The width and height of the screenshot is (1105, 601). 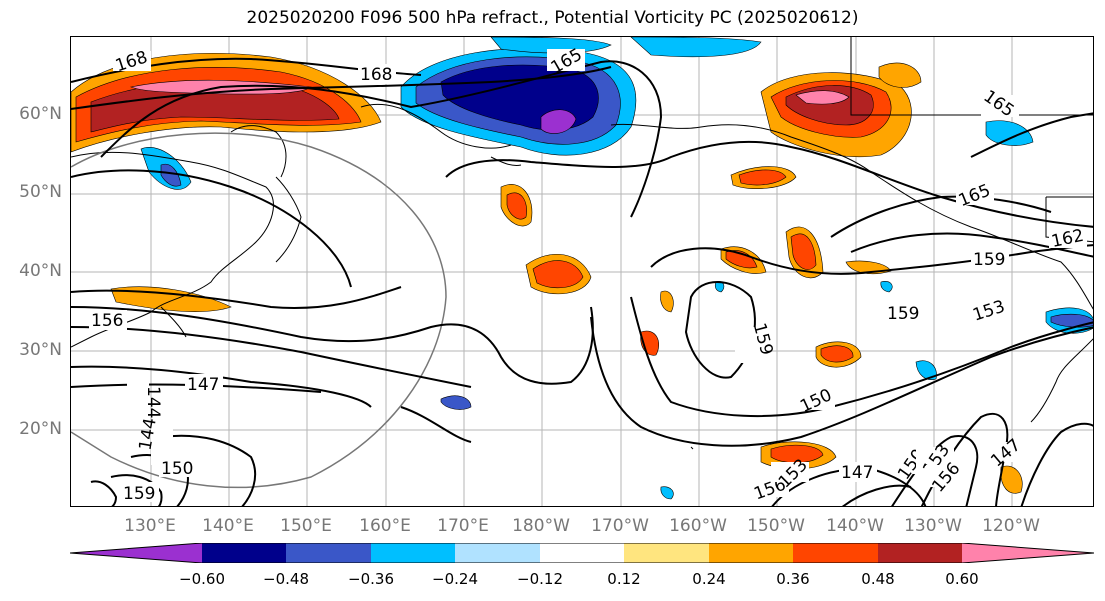 I want to click on lon-label-160e: 160°E, so click(x=385, y=526).